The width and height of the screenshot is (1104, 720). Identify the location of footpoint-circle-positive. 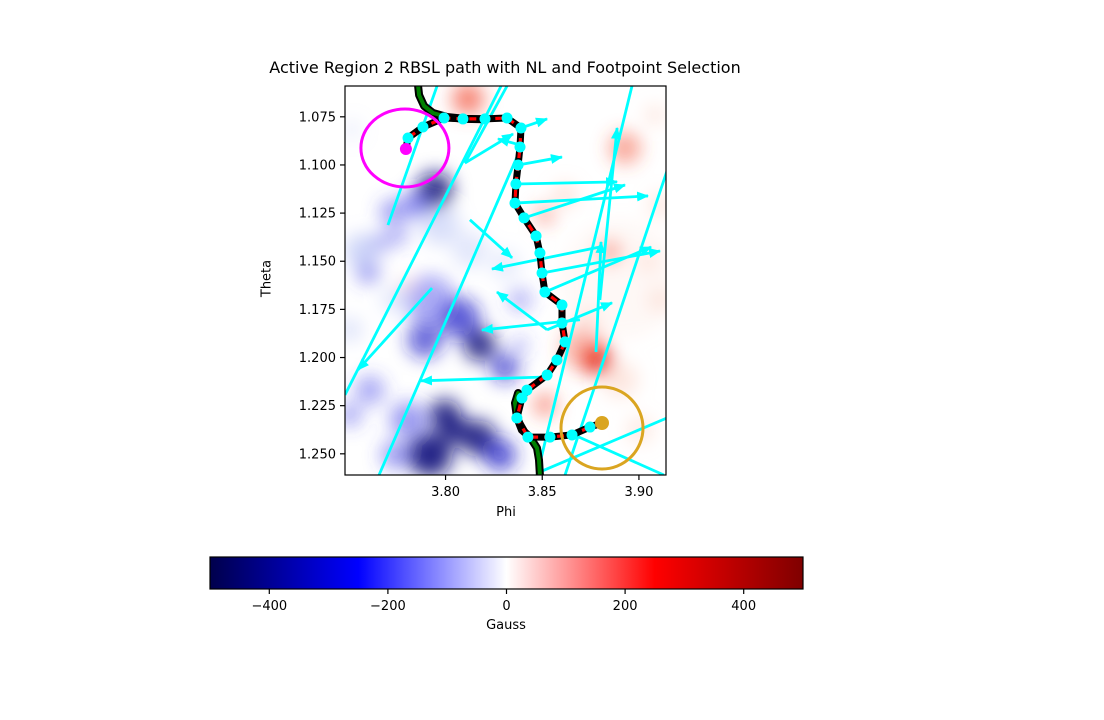
(405, 148).